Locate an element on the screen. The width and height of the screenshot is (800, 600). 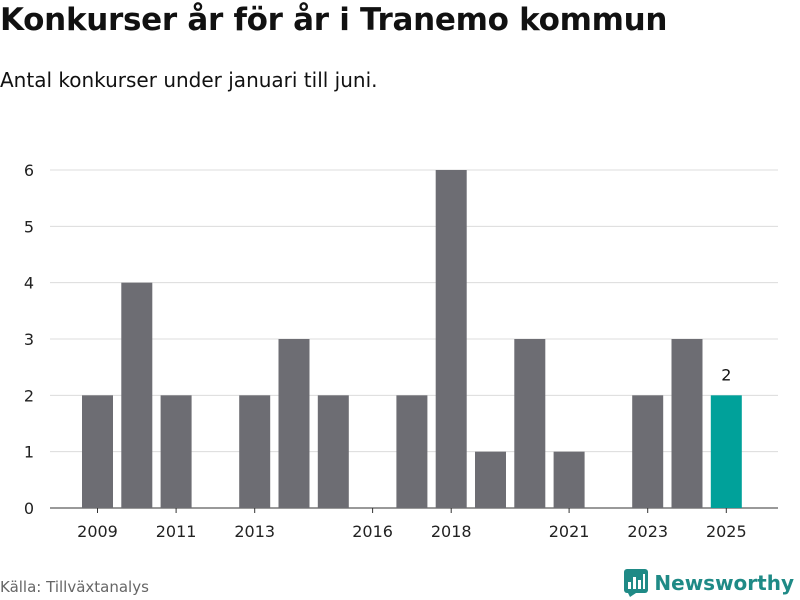
x-tick-label: 2018 is located at coordinates (451, 531).